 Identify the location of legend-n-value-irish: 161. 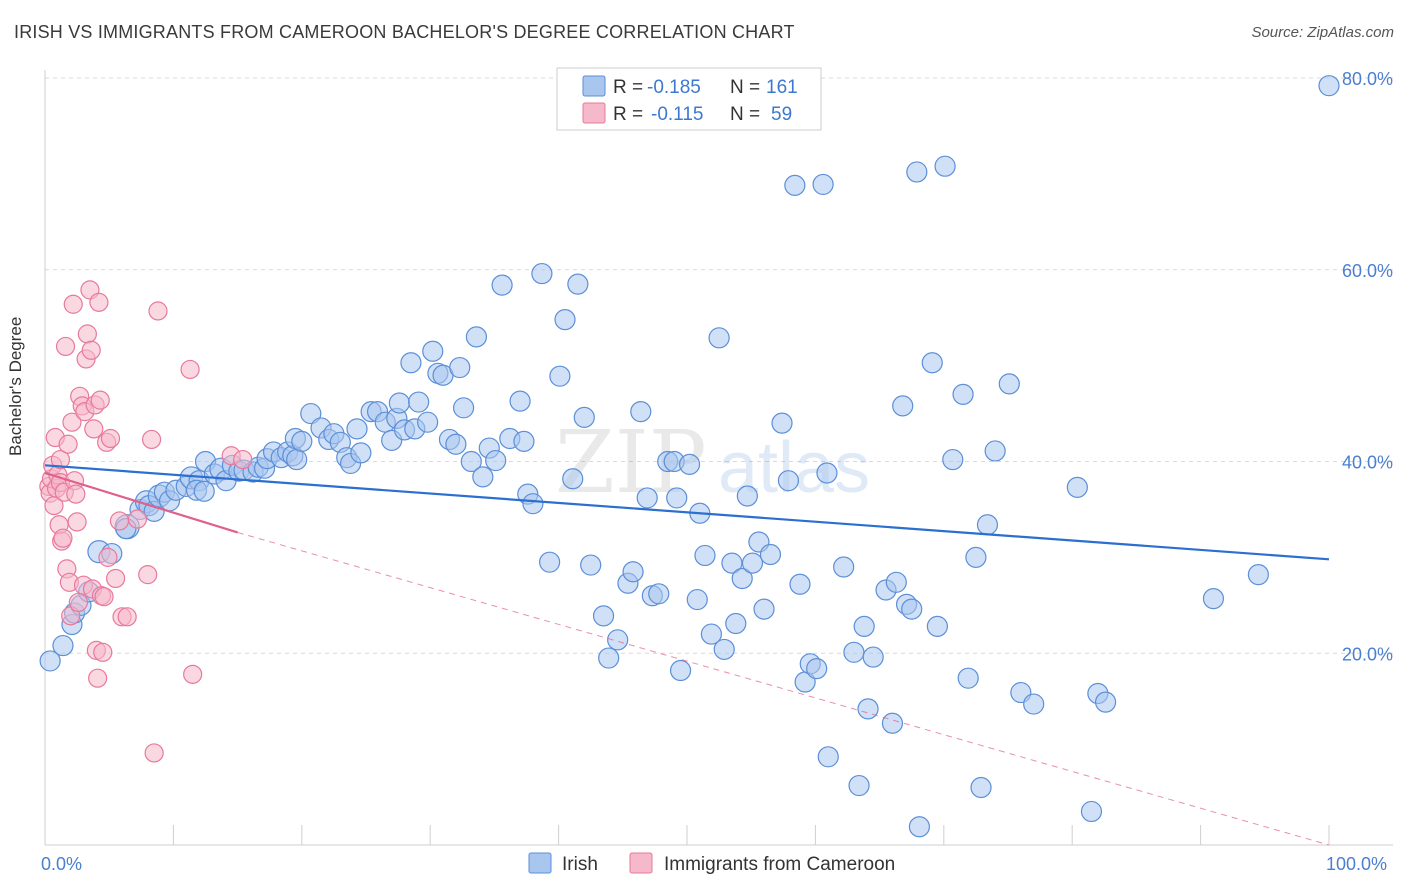
(782, 87).